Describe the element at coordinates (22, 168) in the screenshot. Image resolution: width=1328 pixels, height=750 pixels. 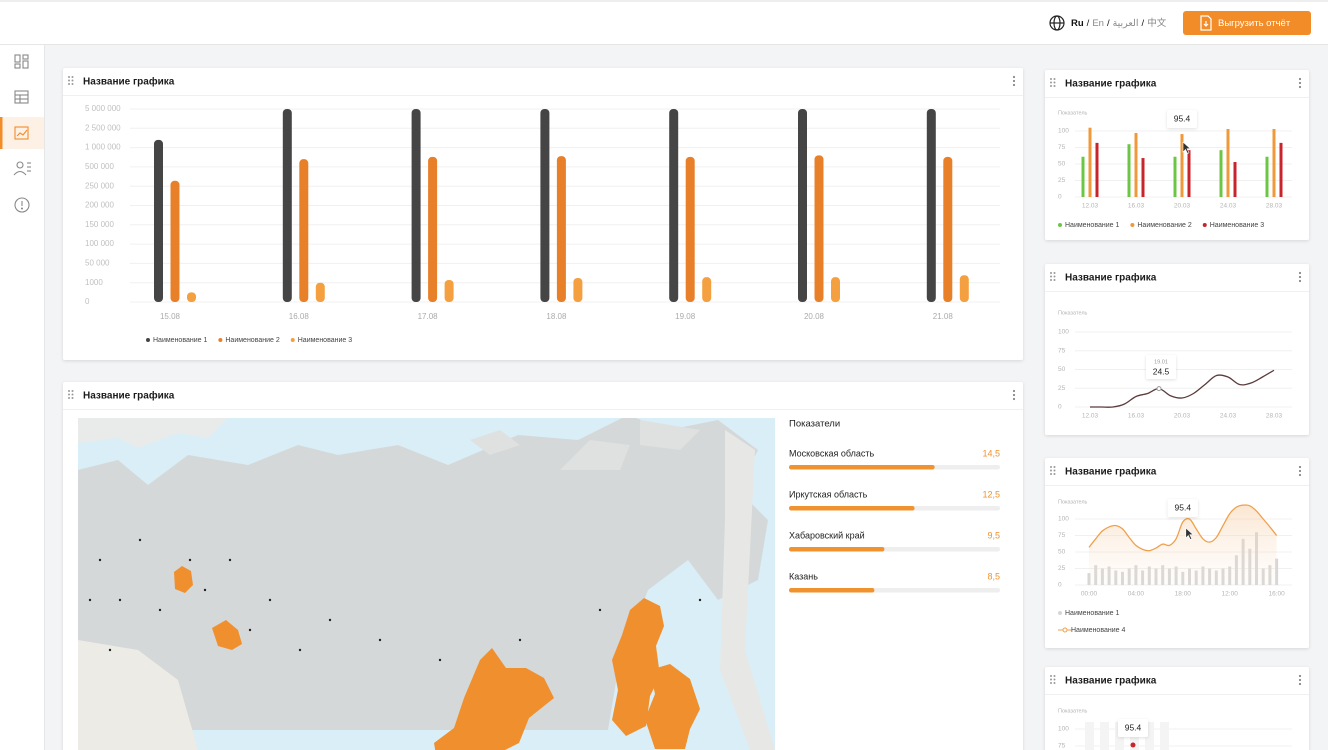
I see `users-icon` at that location.